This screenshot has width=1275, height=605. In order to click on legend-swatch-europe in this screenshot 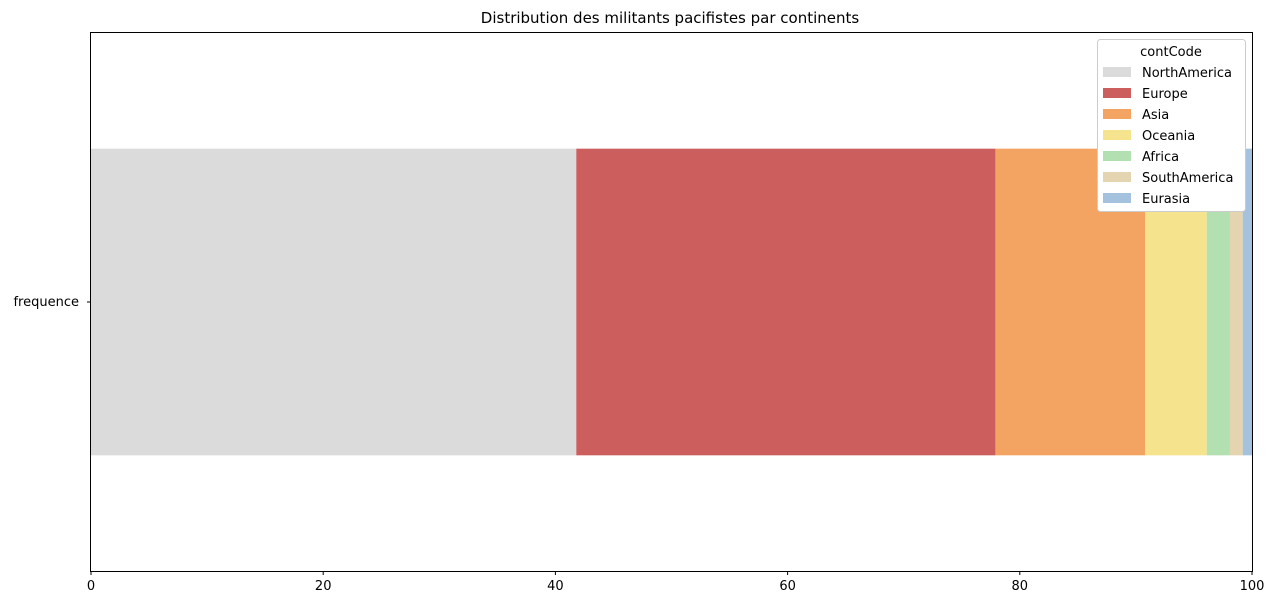, I will do `click(1117, 93)`.